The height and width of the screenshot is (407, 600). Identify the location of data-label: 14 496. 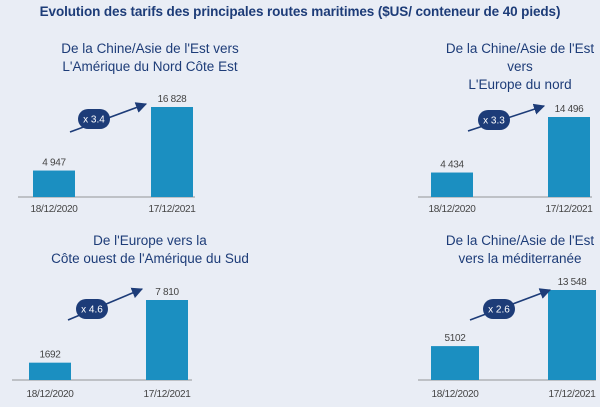
(570, 109).